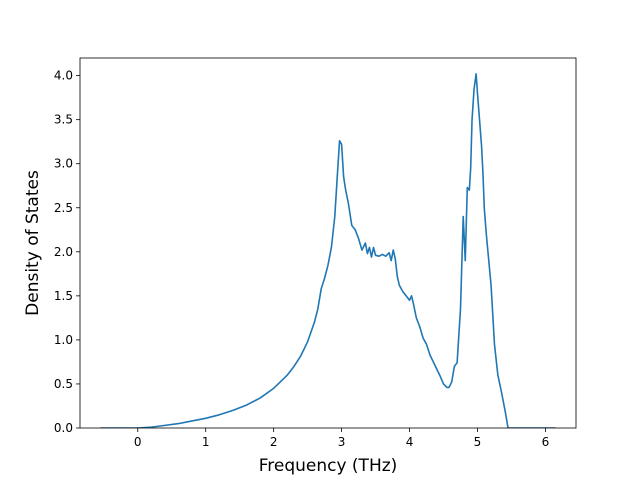 This screenshot has height=480, width=640. What do you see at coordinates (63, 340) in the screenshot?
I see `y-tick-label: 1.0` at bounding box center [63, 340].